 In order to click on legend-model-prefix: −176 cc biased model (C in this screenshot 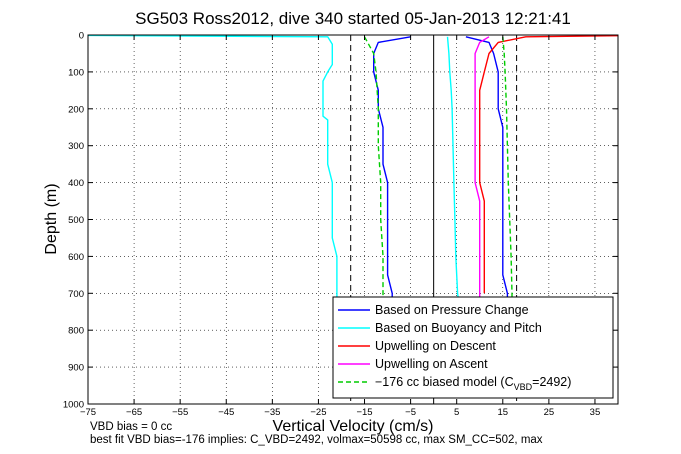, I will do `click(444, 382)`.